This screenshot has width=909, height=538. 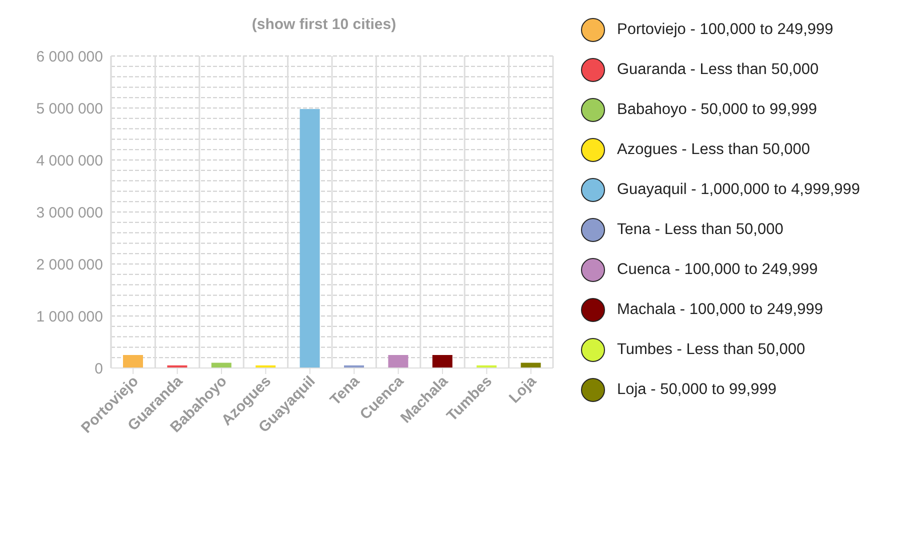 I want to click on legend-label: Portoviejo - 100,000 to 249,999, so click(x=725, y=30).